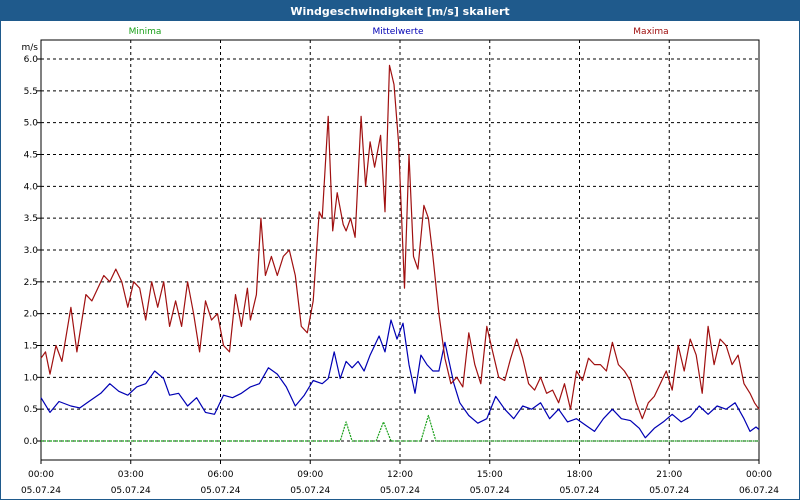 The image size is (800, 500). Describe the element at coordinates (400, 428) in the screenshot. I see `series-line-minima` at that location.